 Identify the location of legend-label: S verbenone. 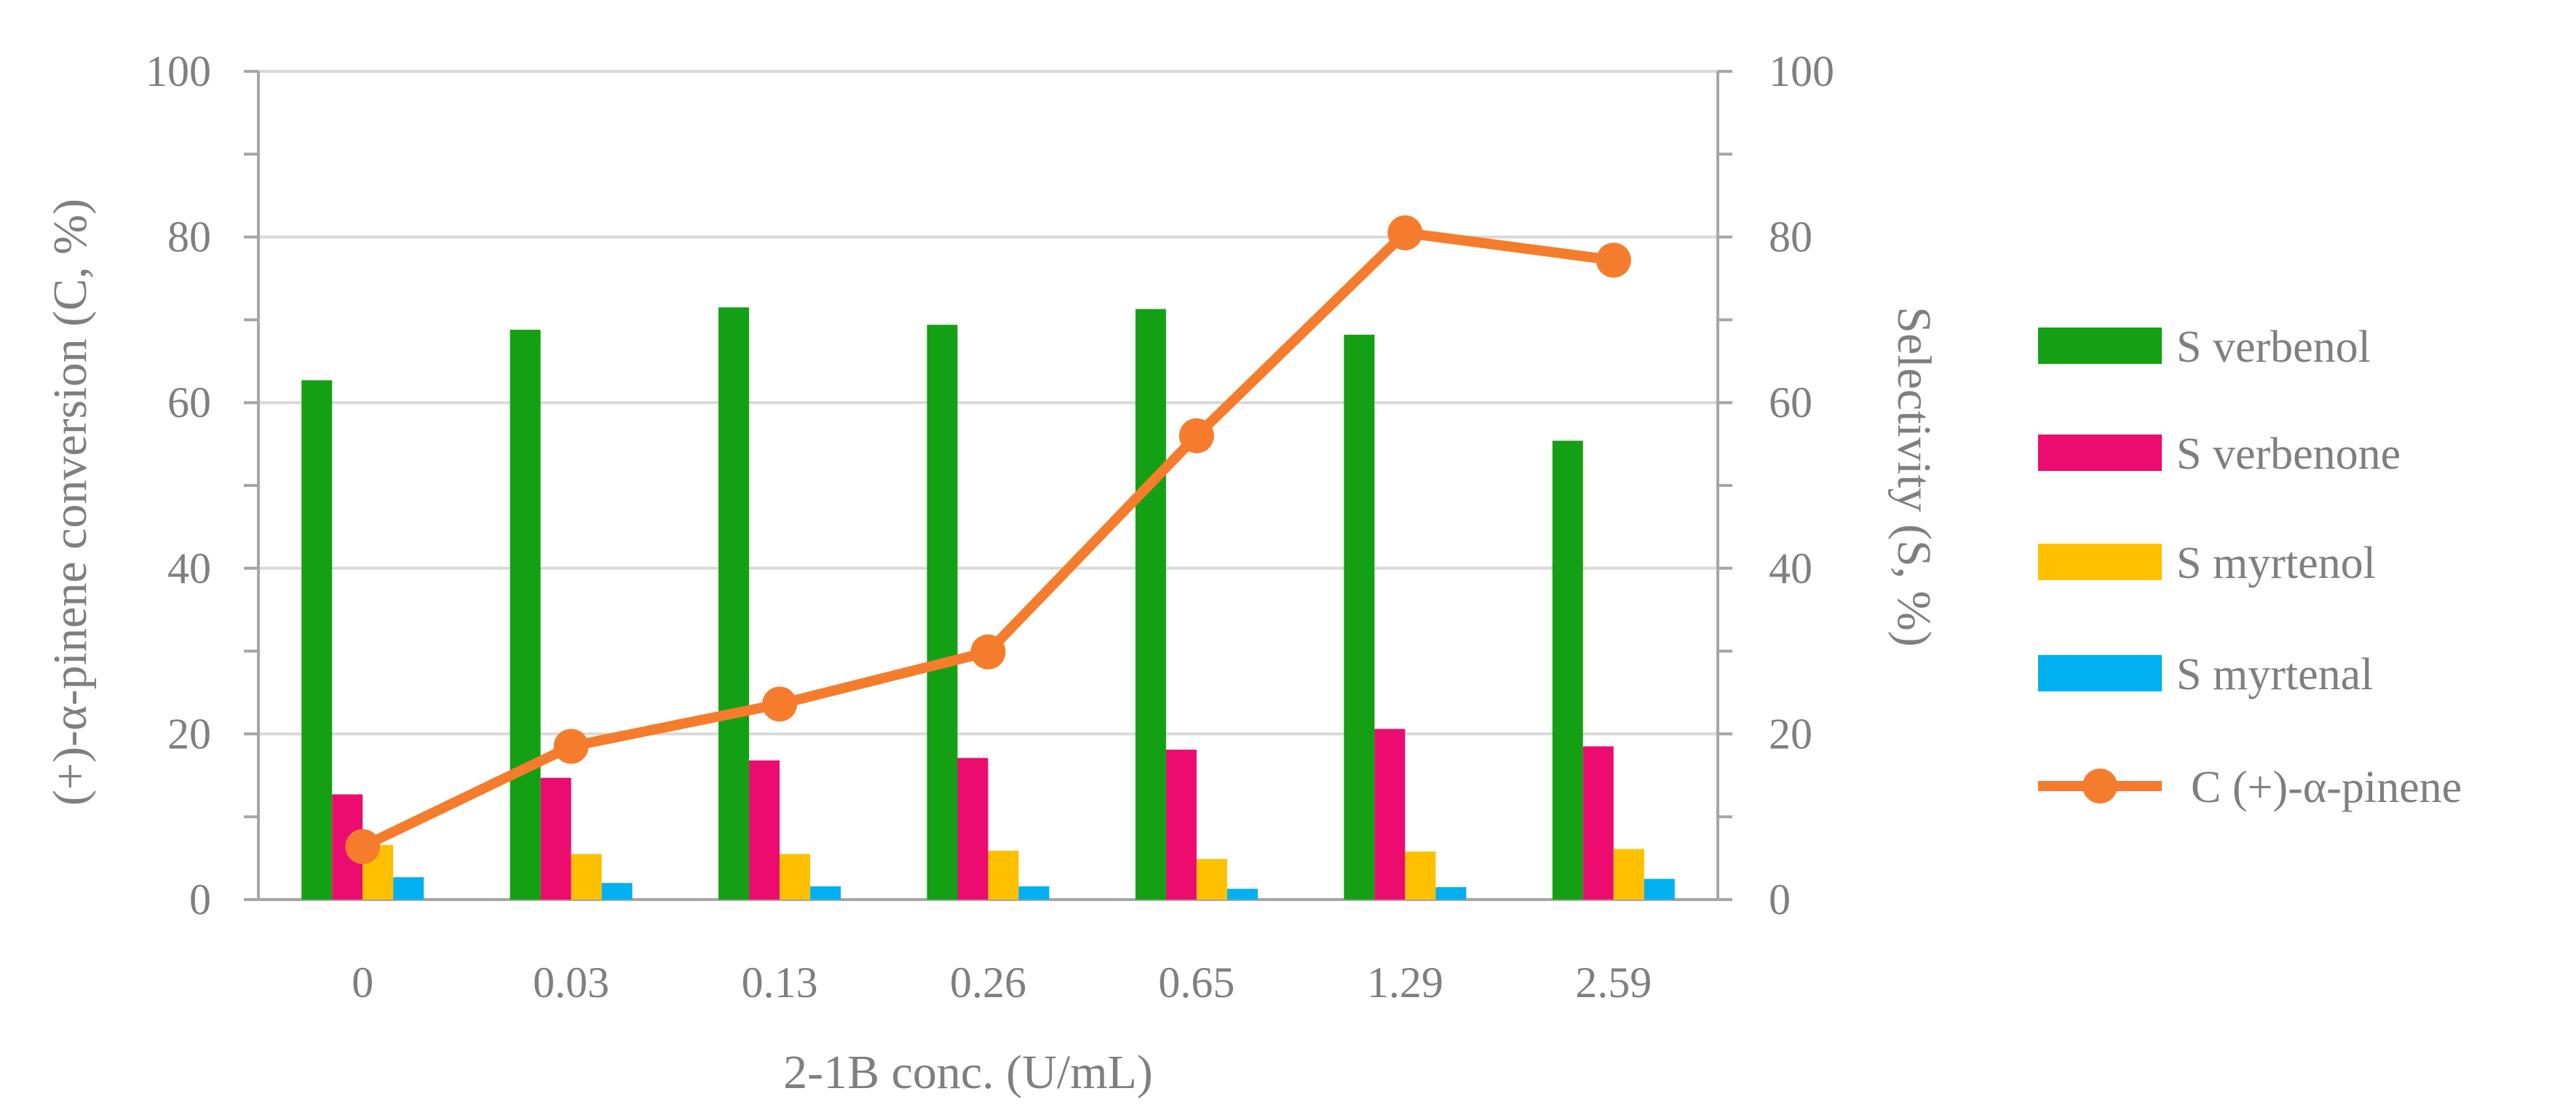
(2288, 454).